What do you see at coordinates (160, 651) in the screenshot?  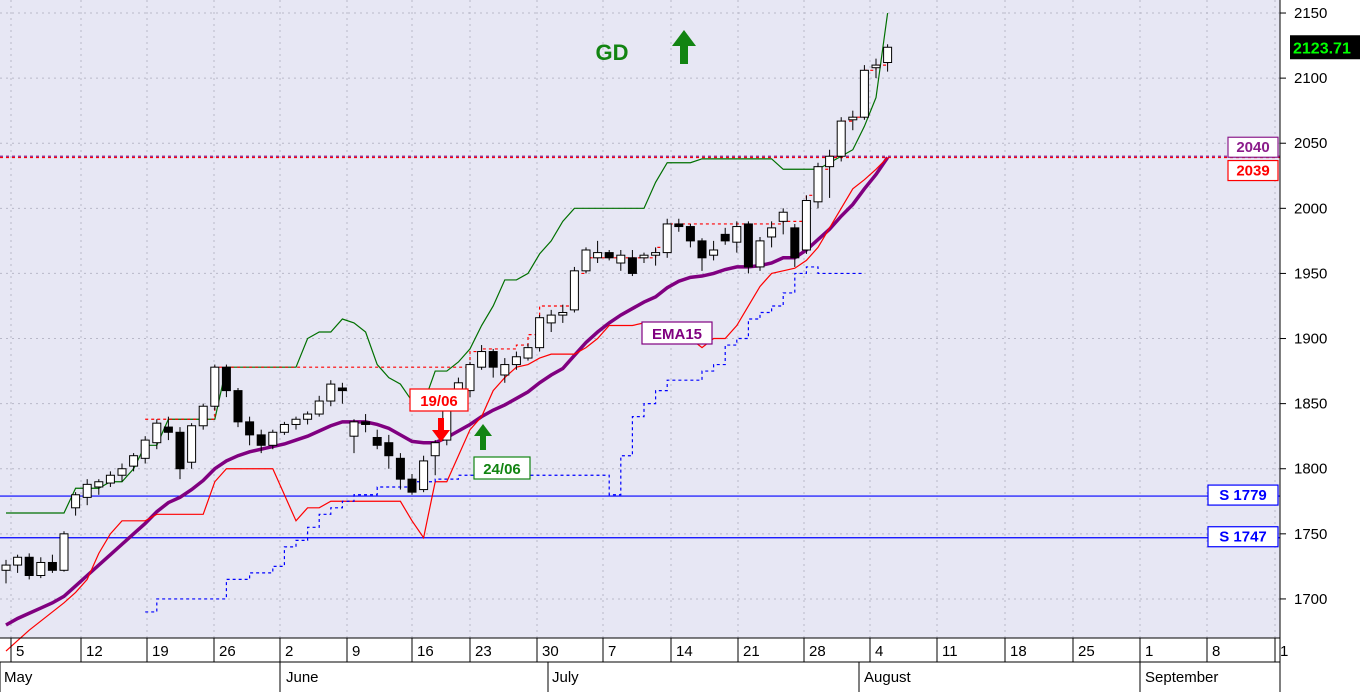 I see `x-tick-label: 19` at bounding box center [160, 651].